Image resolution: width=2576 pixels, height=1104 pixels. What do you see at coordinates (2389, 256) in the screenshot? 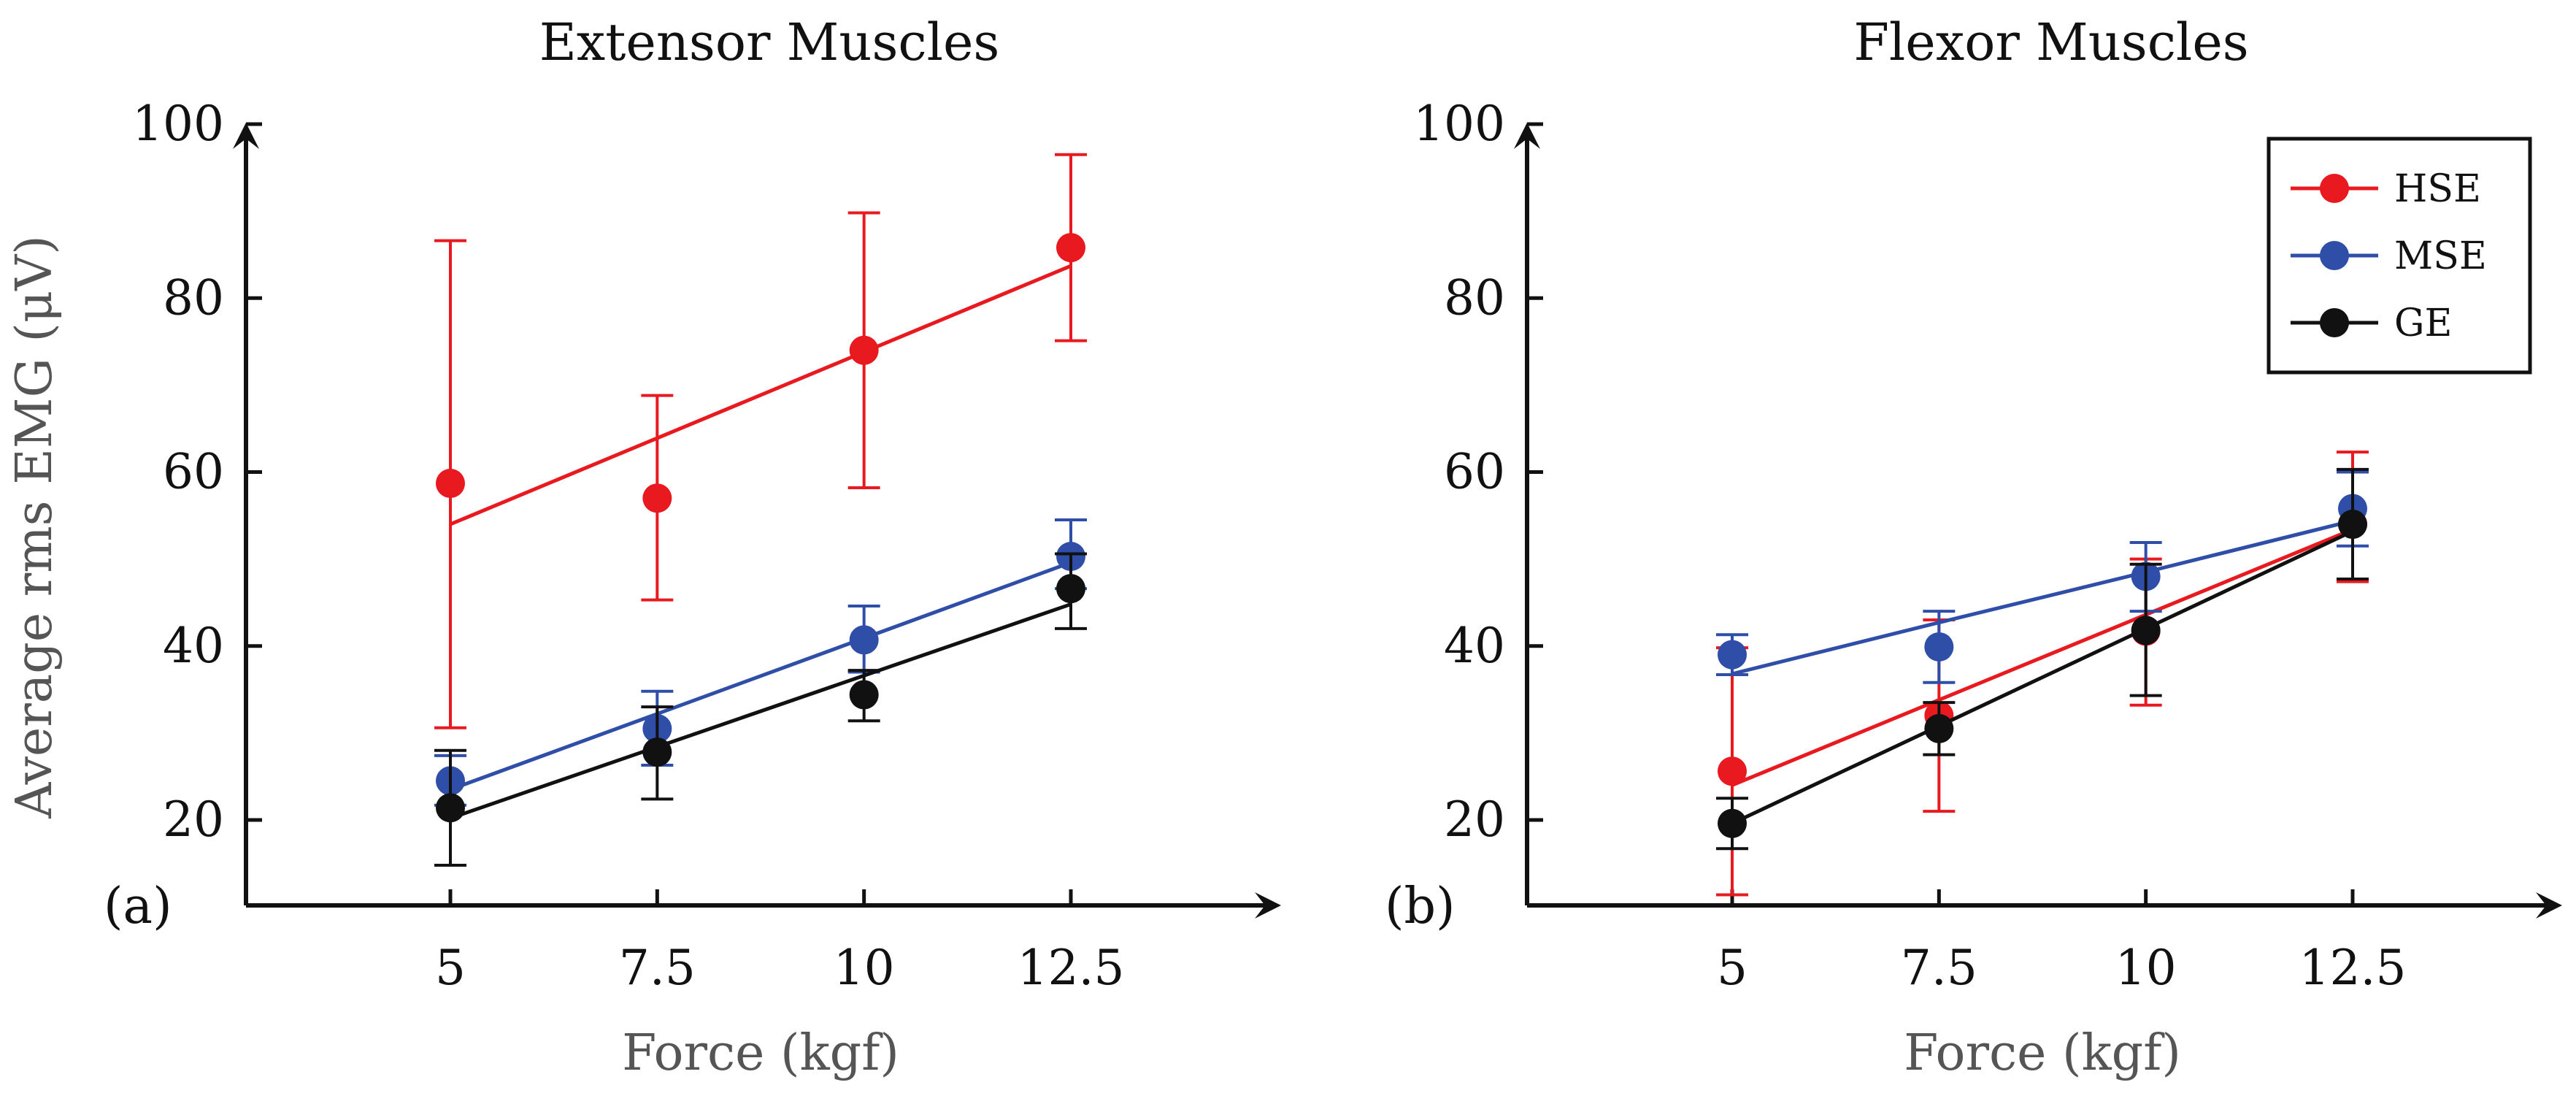
I see `legend-item-mse: MSE` at bounding box center [2389, 256].